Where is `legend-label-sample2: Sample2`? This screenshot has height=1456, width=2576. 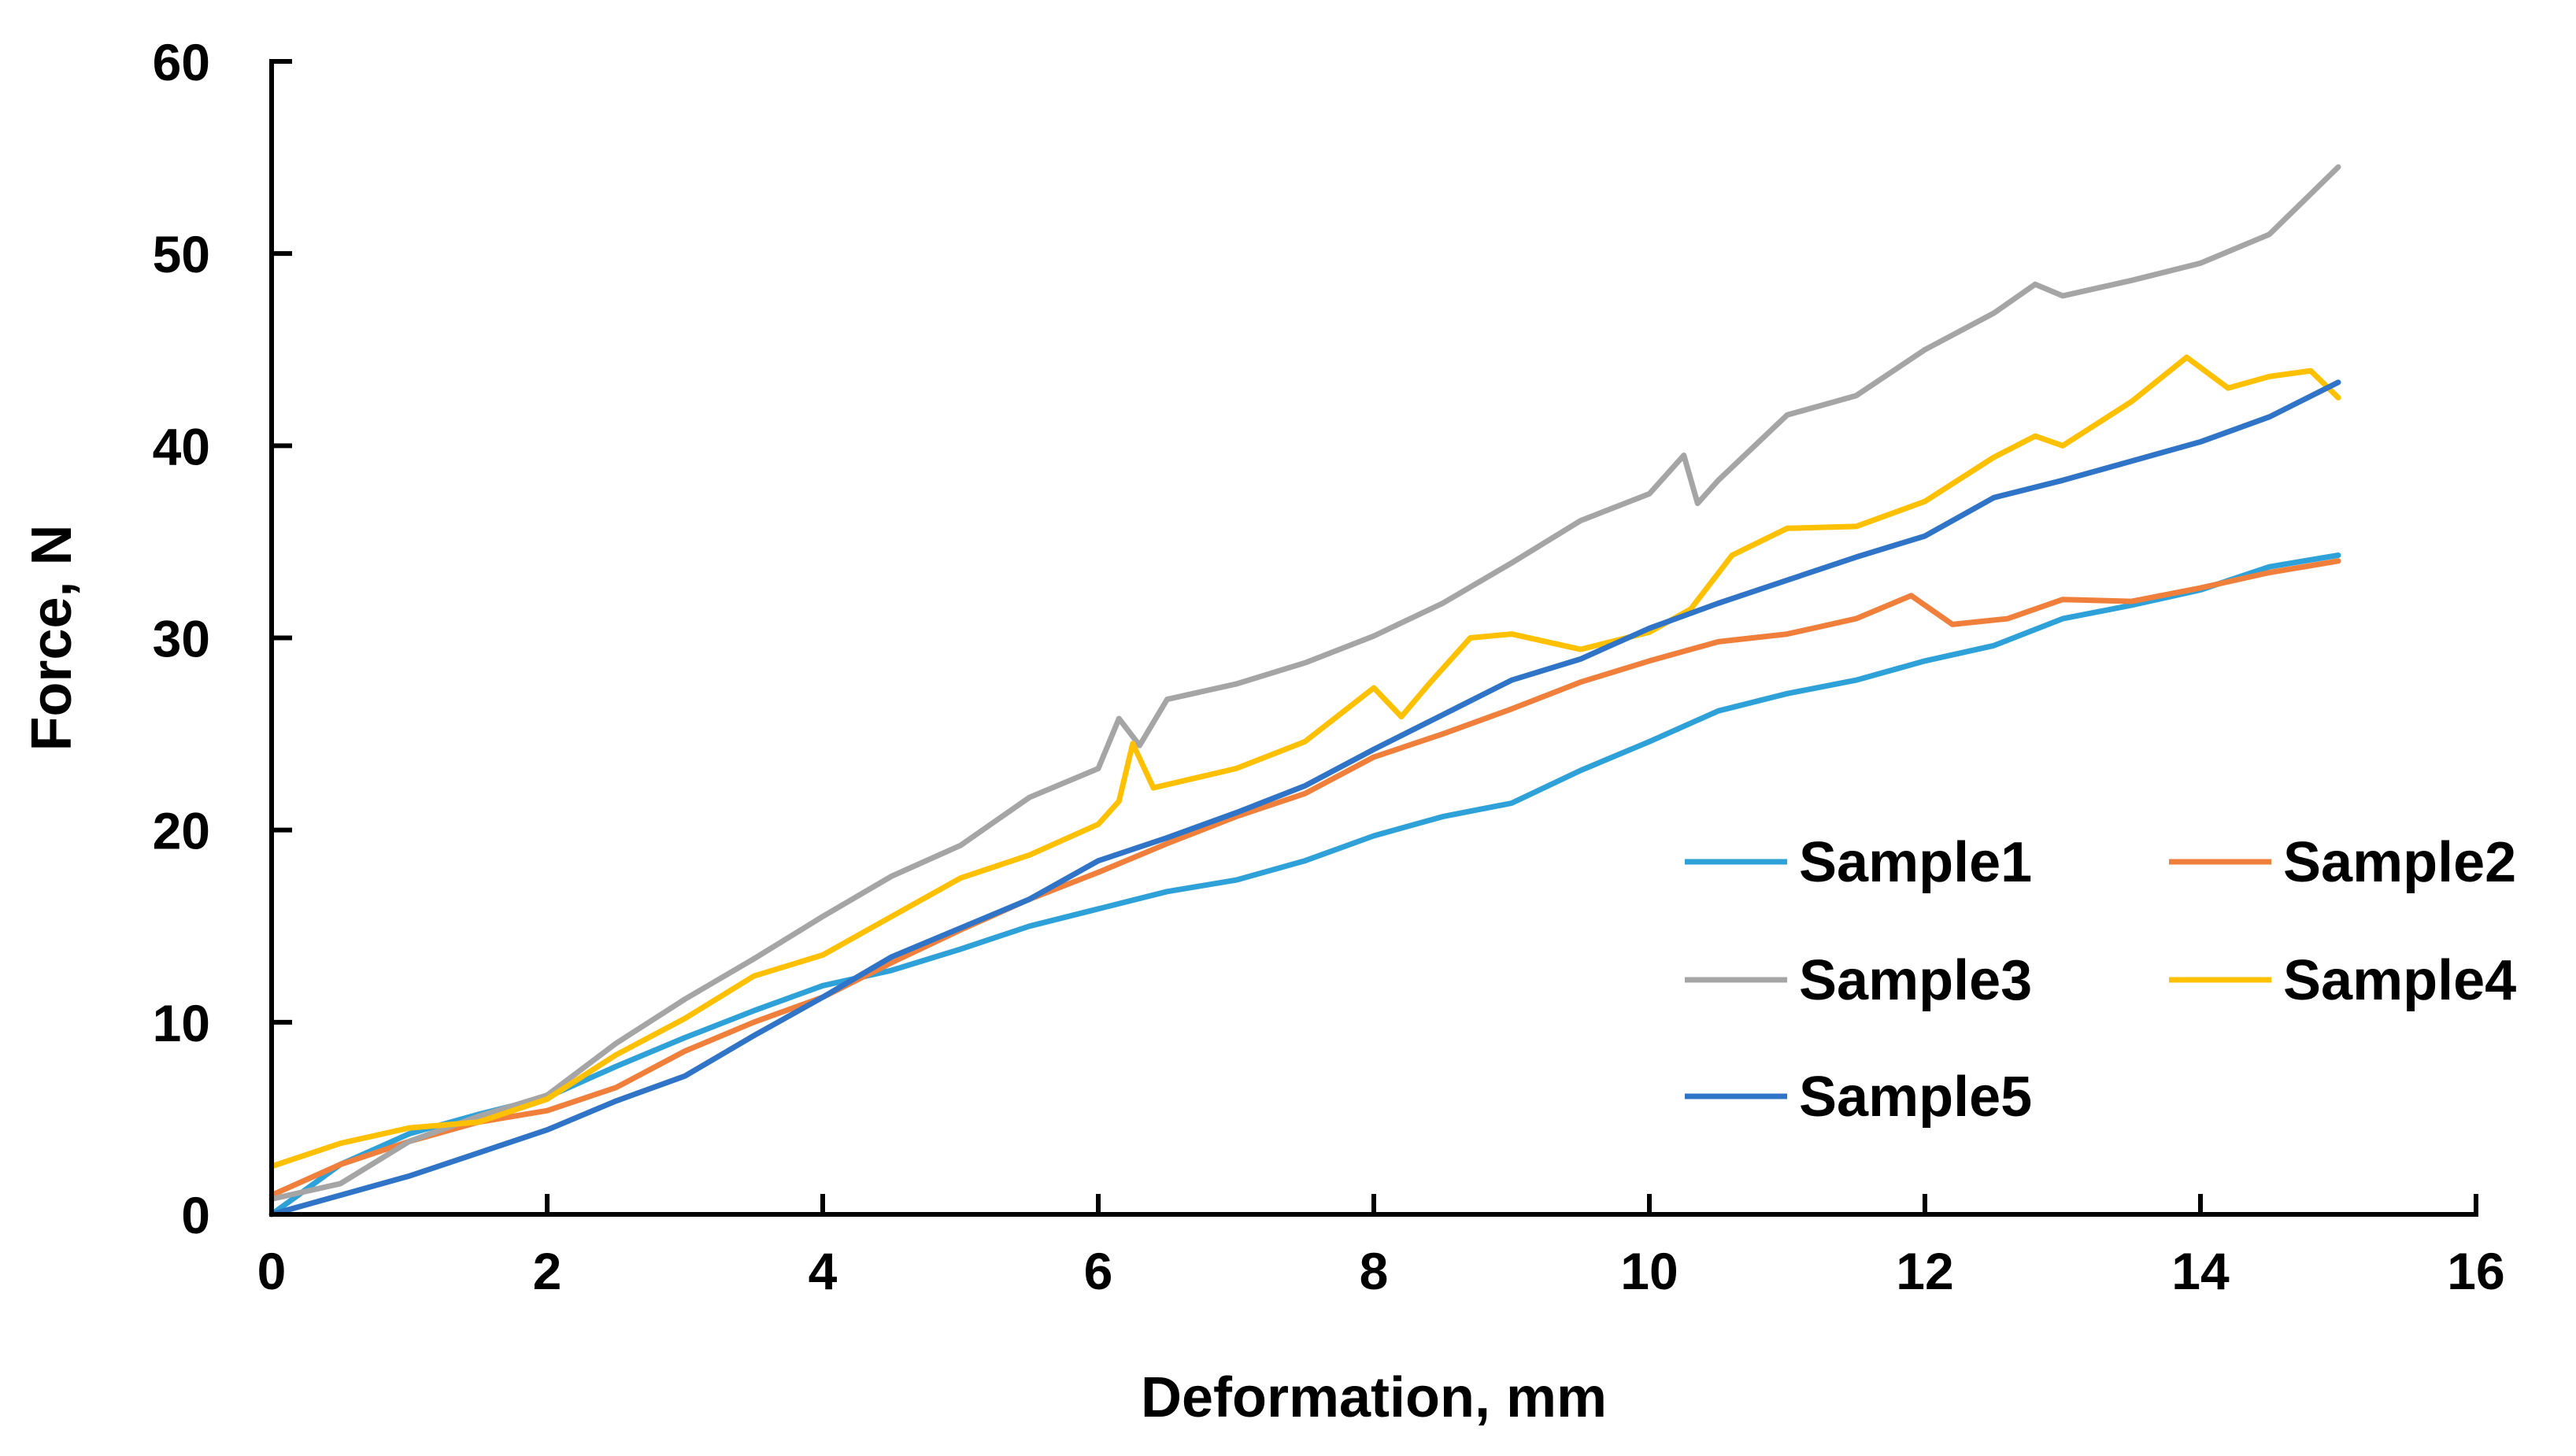 legend-label-sample2: Sample2 is located at coordinates (2399, 862).